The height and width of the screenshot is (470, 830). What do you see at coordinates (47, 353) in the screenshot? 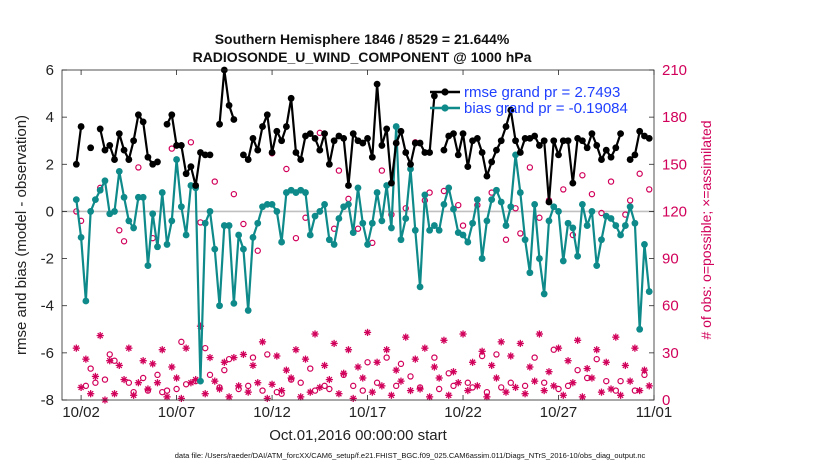
I see `y-tick-label: -6` at bounding box center [47, 353].